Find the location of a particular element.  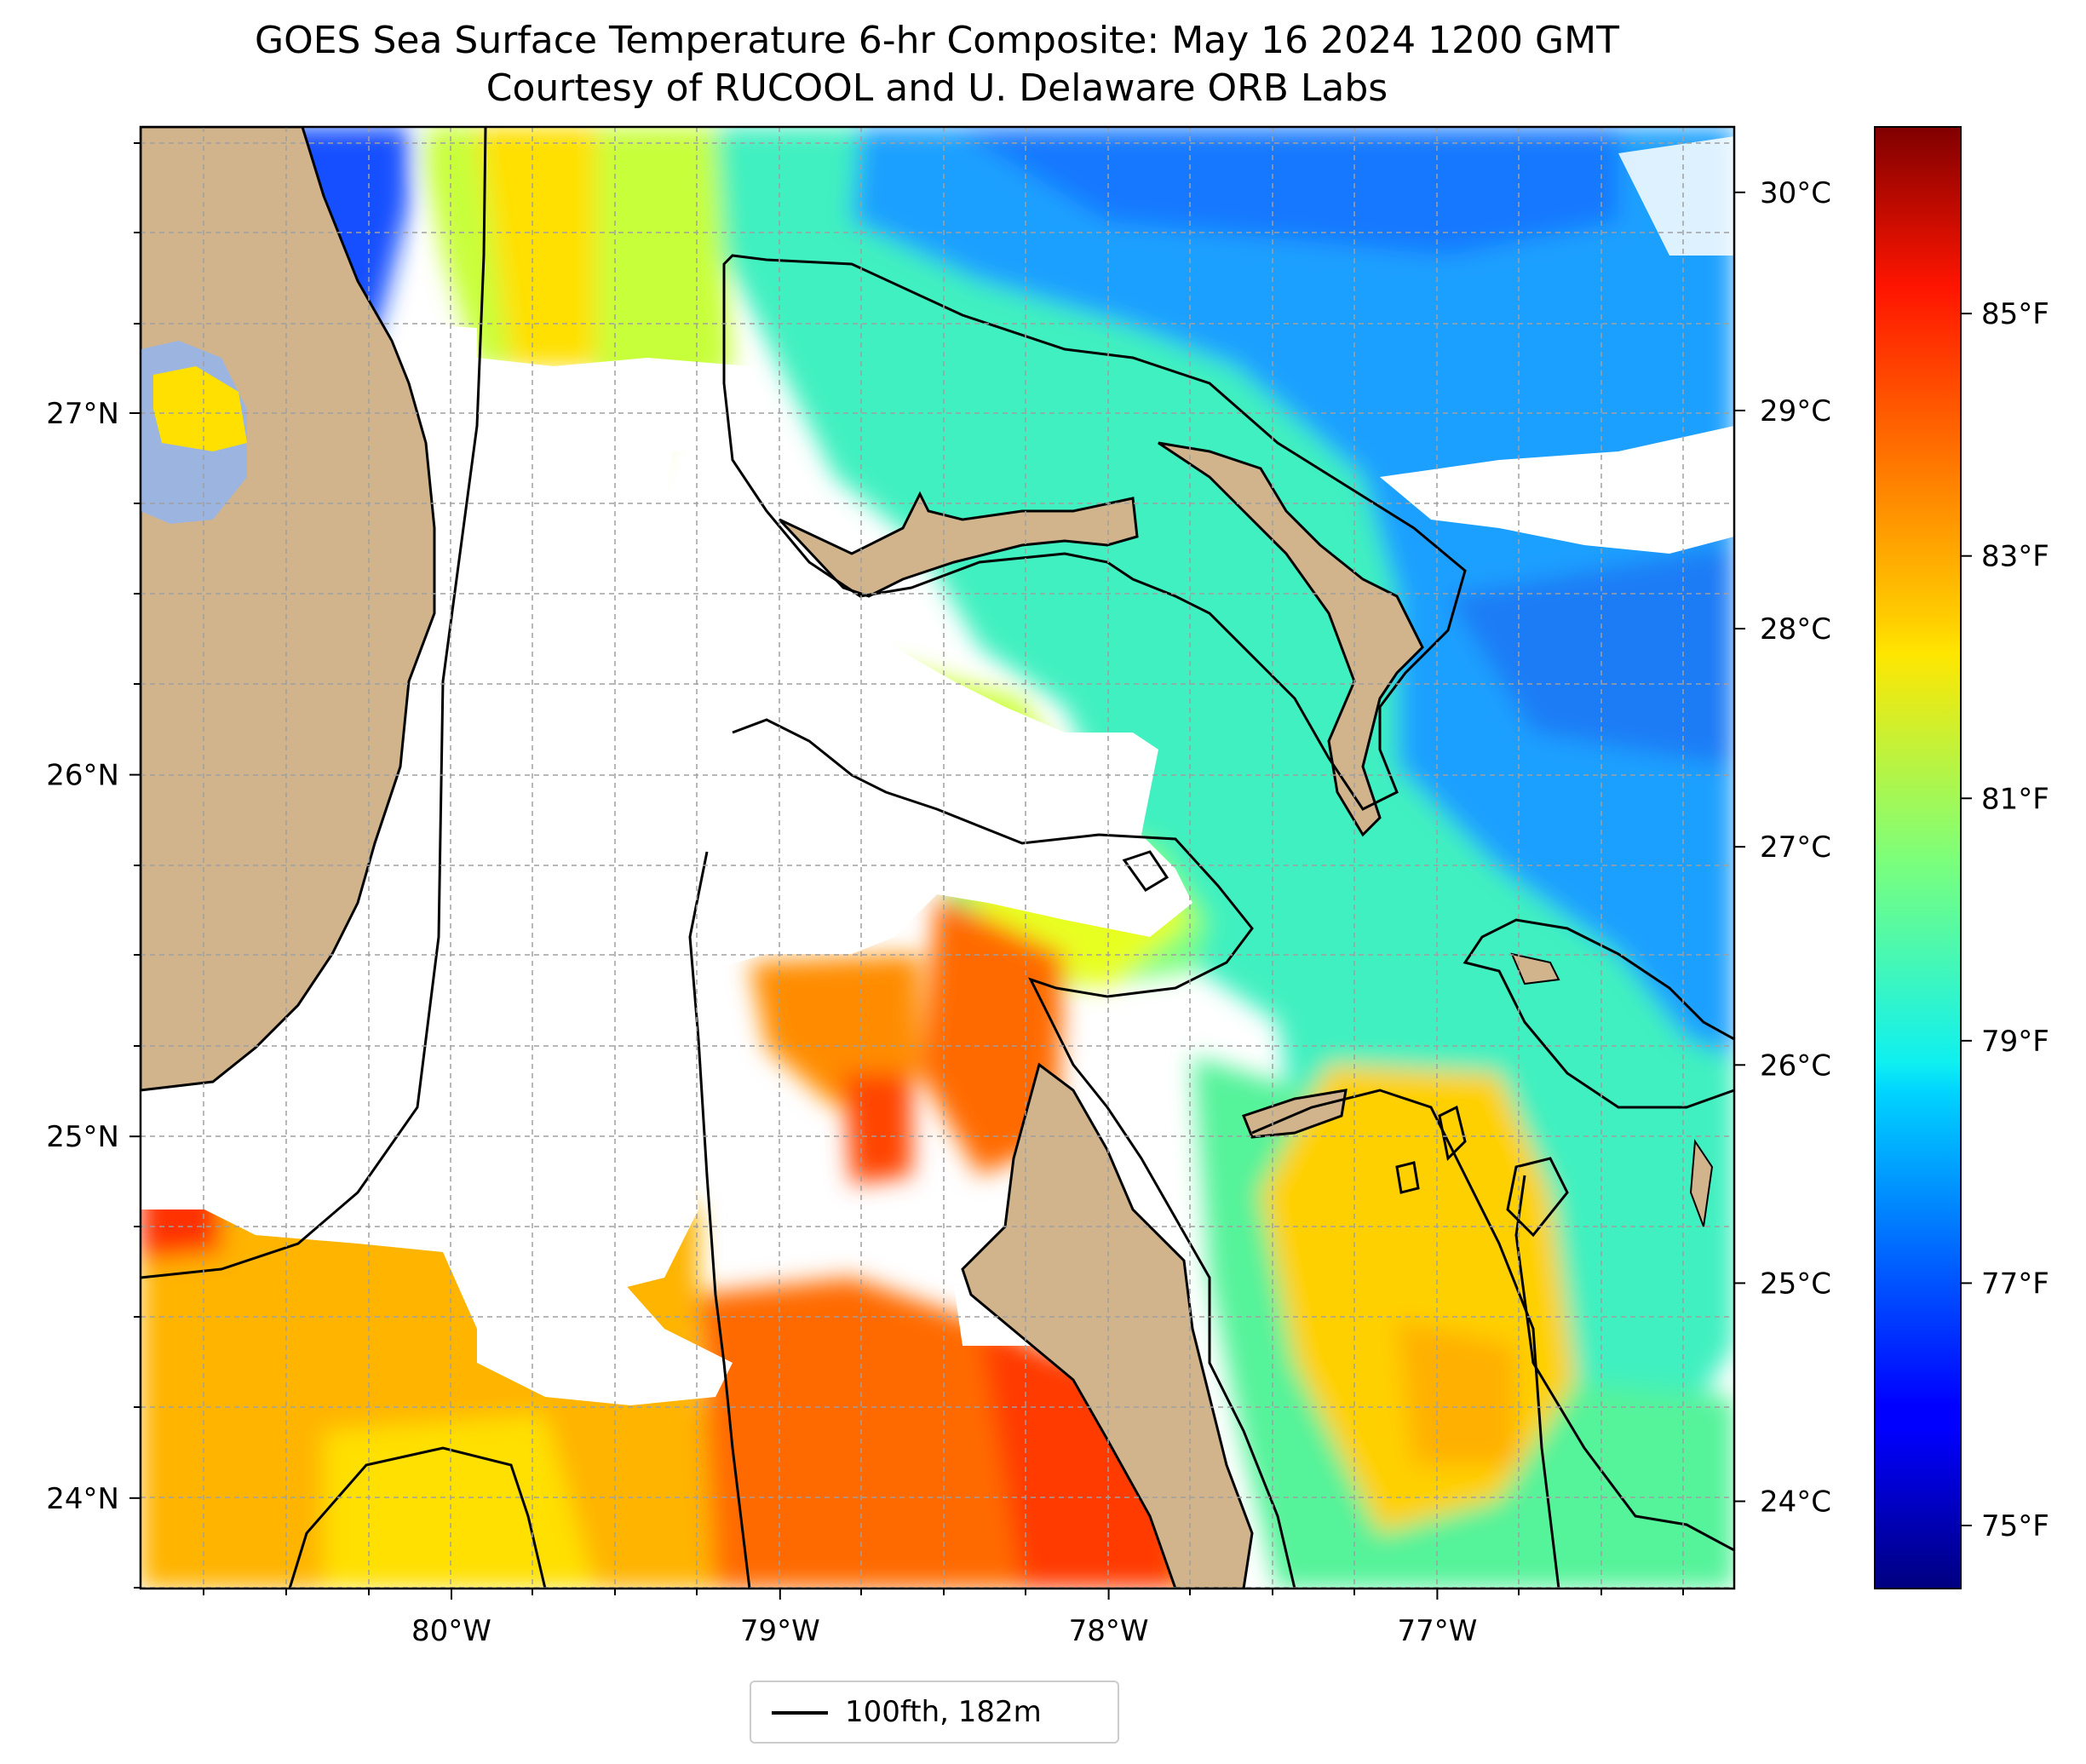

fahrenheit-tick-label: 81°F is located at coordinates (2015, 799).